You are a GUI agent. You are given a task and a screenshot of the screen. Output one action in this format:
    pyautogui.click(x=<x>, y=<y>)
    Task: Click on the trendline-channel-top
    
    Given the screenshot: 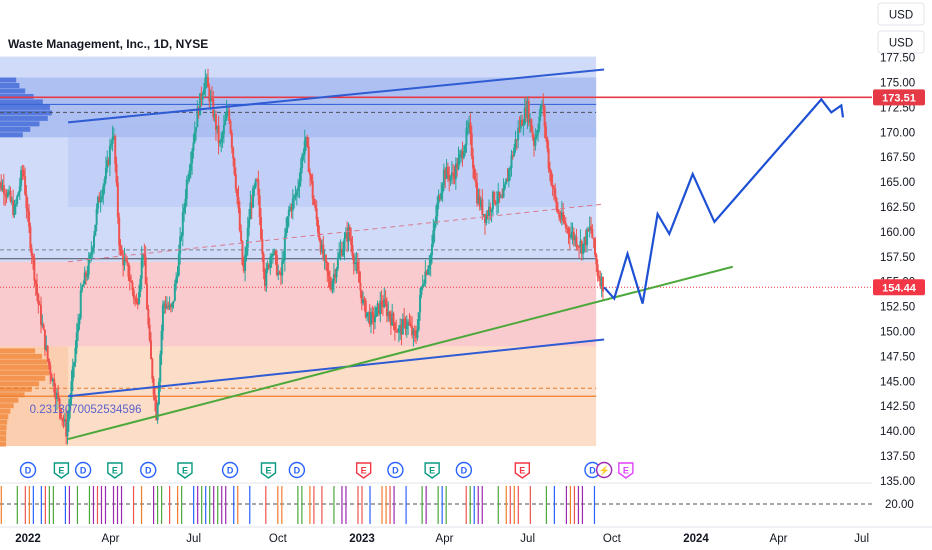 What is the action you would take?
    pyautogui.click(x=336, y=96)
    